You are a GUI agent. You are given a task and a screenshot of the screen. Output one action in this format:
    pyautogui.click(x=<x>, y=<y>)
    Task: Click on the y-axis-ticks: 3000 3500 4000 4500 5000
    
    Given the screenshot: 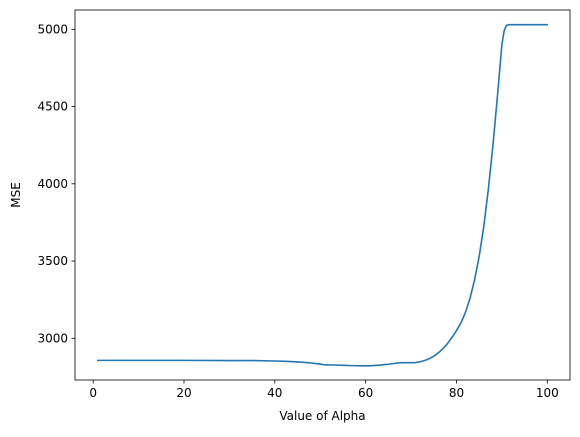 What is the action you would take?
    pyautogui.click(x=56, y=183)
    